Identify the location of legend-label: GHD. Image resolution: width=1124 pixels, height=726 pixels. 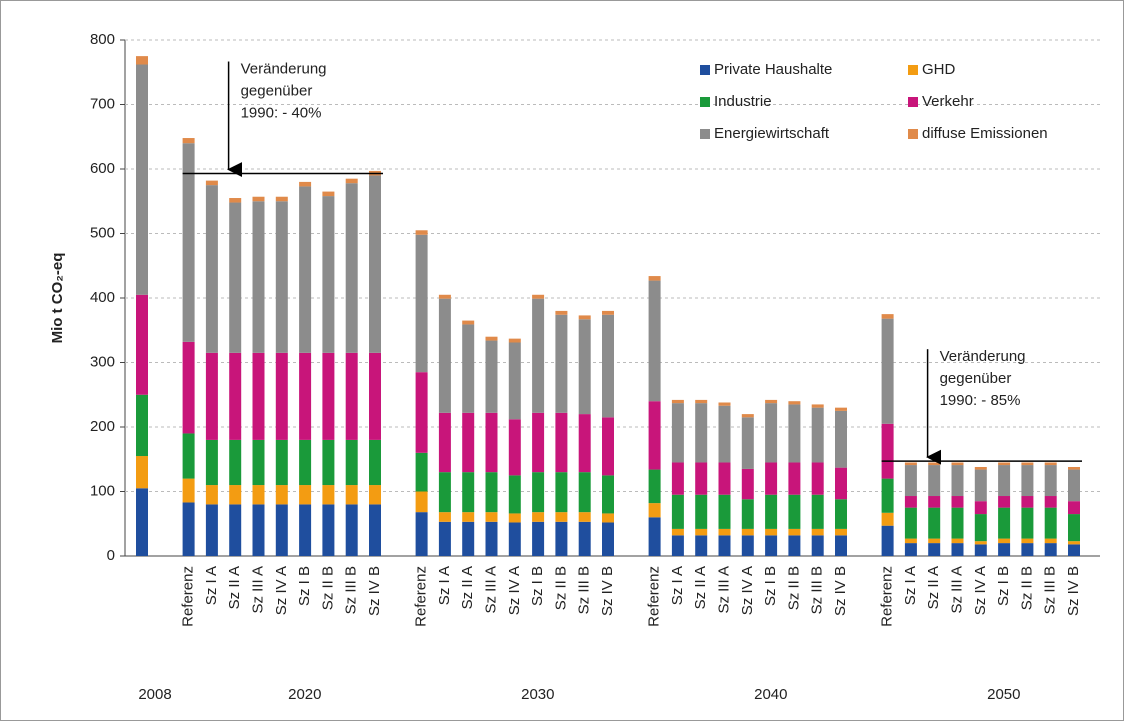
(939, 69).